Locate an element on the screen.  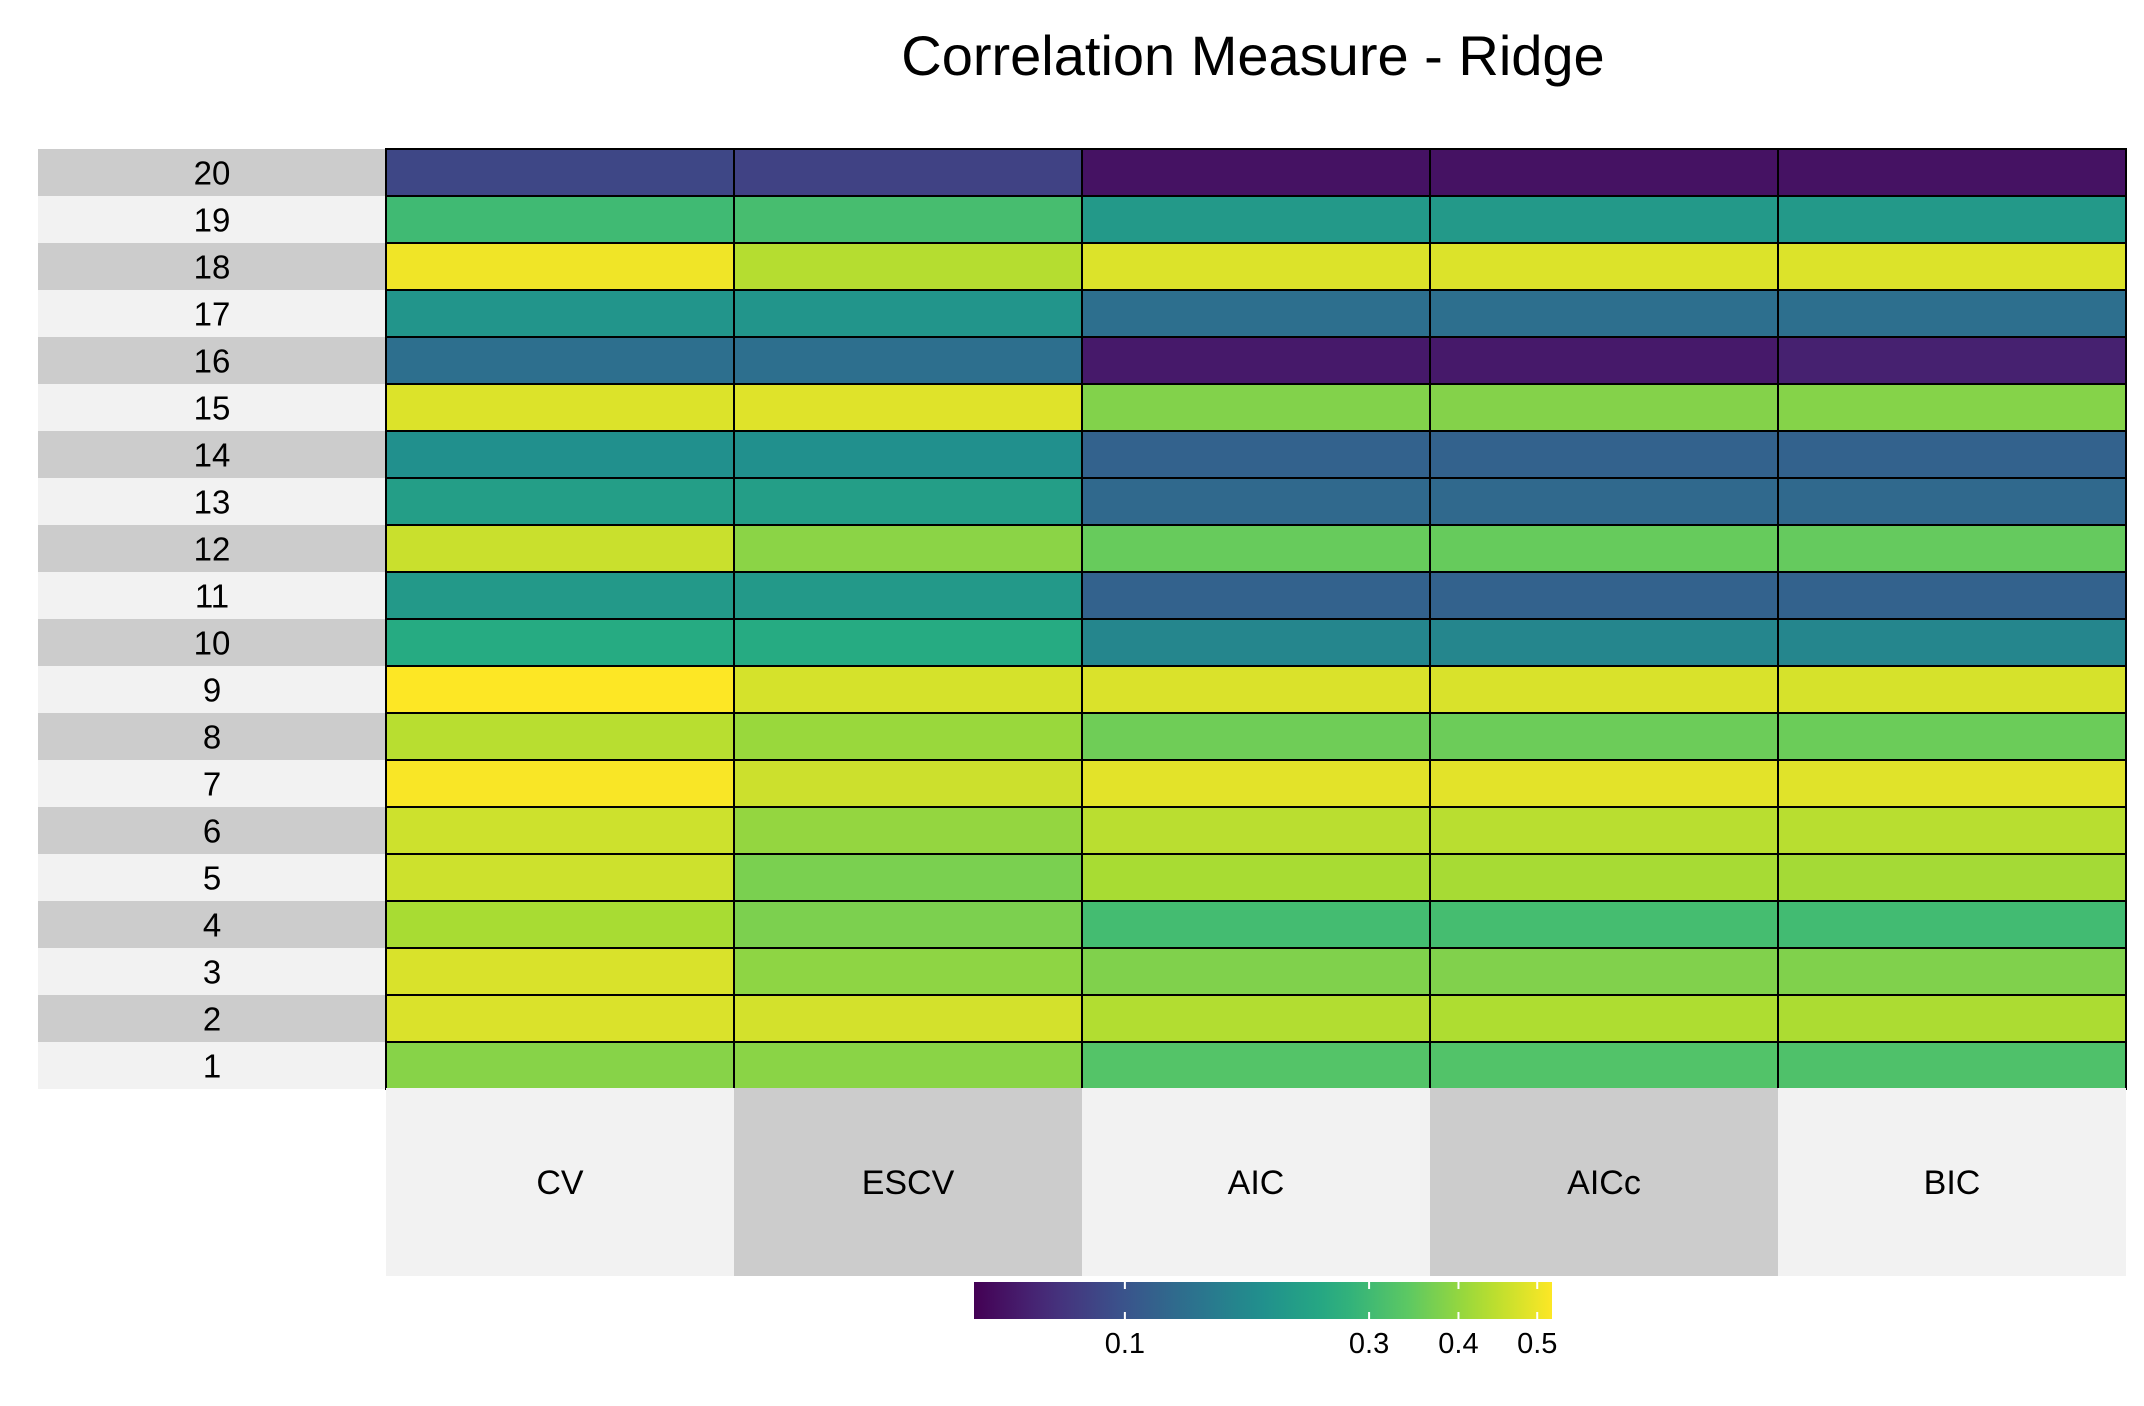
heatmap-cell-19-ESCV is located at coordinates (908, 219).